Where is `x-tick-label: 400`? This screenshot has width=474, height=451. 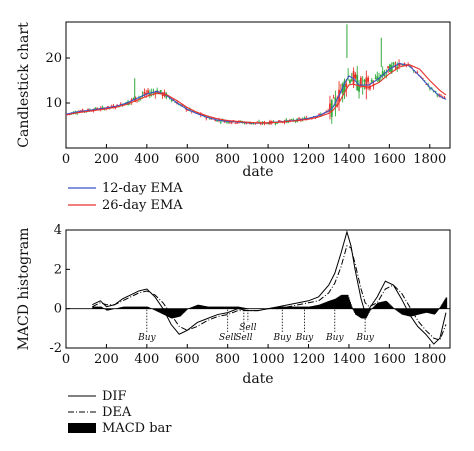 x-tick-label: 400 is located at coordinates (146, 359).